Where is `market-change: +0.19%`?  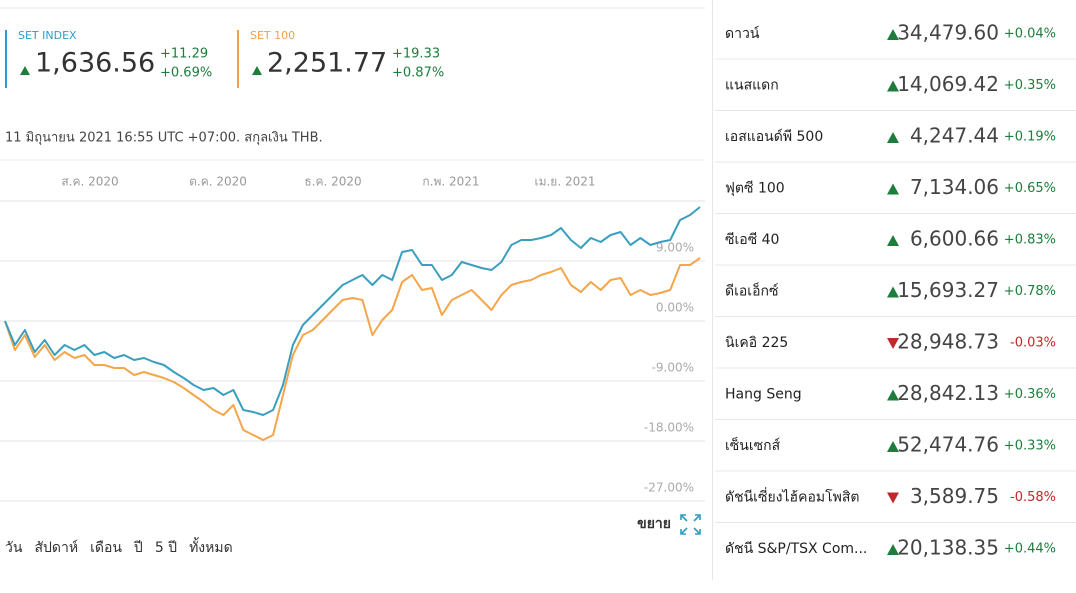 market-change: +0.19% is located at coordinates (1030, 137).